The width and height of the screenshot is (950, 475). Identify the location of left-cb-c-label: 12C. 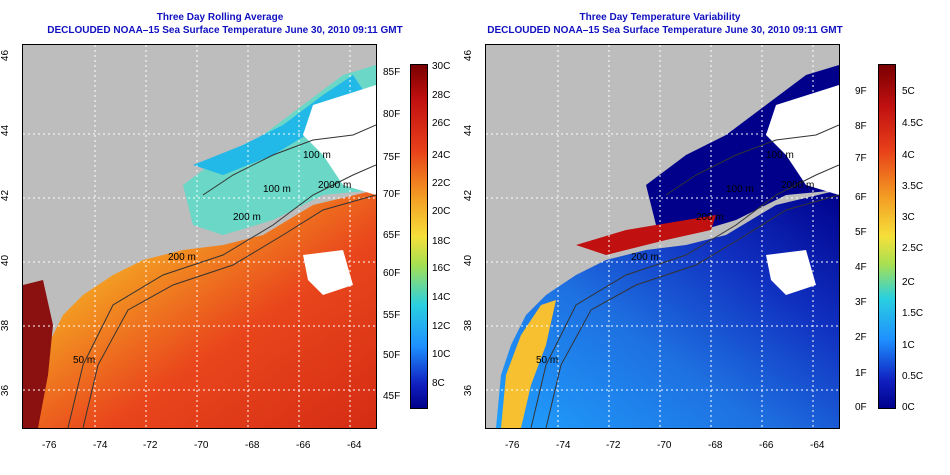
(441, 326).